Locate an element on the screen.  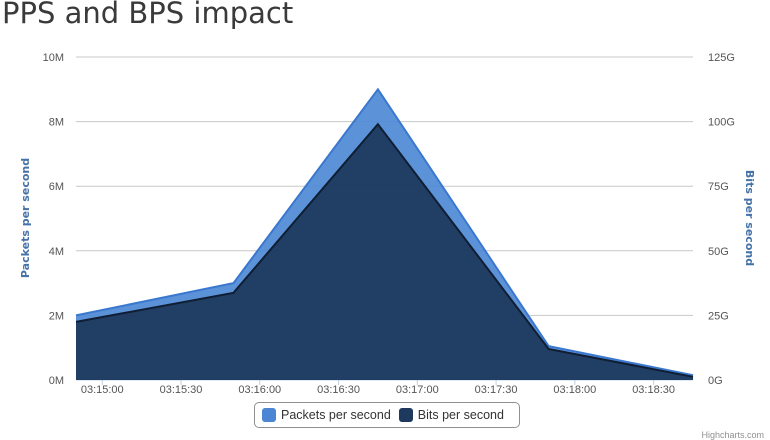
y-right-tick-label: 0G is located at coordinates (715, 381).